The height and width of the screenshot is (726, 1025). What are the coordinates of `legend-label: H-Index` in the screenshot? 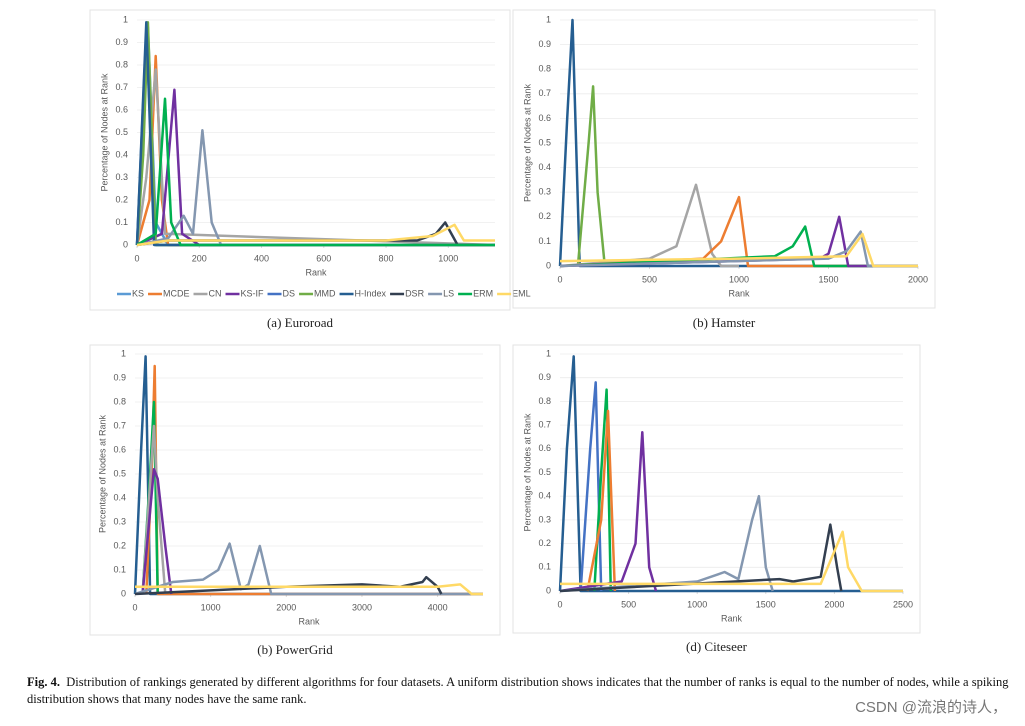 It's located at (371, 293).